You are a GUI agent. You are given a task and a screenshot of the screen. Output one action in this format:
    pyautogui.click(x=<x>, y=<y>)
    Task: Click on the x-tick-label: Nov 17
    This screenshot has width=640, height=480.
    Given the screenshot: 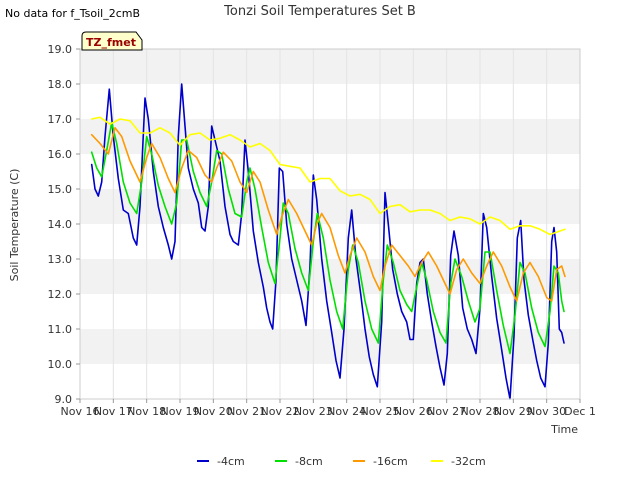 What is the action you would take?
    pyautogui.click(x=113, y=411)
    